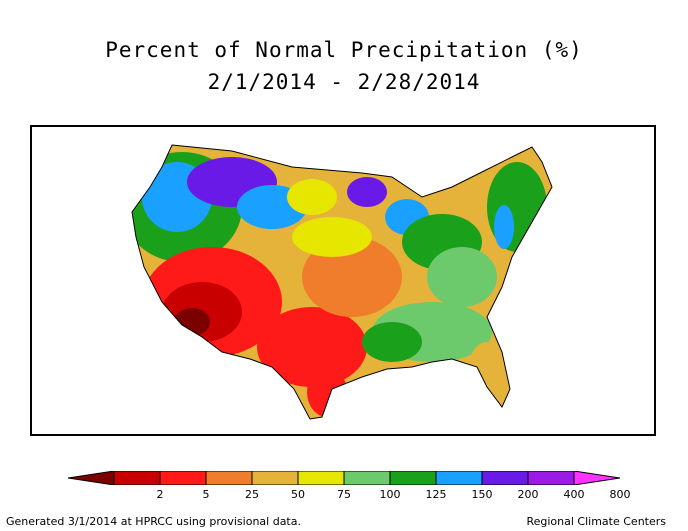  I want to click on map-title: Percent of Normal Precipitation (%), so click(344, 50).